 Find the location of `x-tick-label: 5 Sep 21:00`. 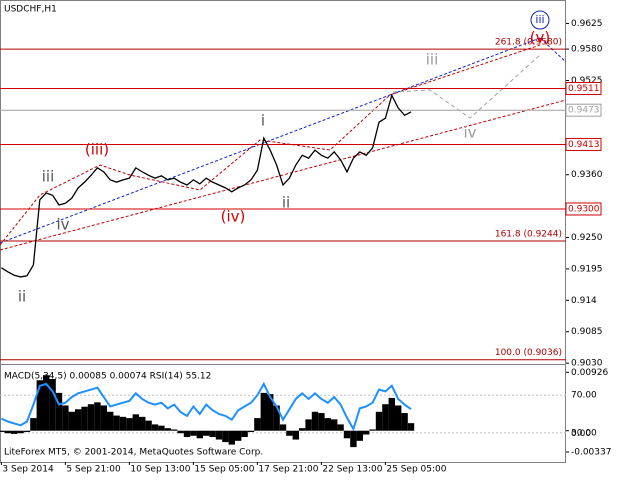

x-tick-label: 5 Sep 21:00 is located at coordinates (93, 470).